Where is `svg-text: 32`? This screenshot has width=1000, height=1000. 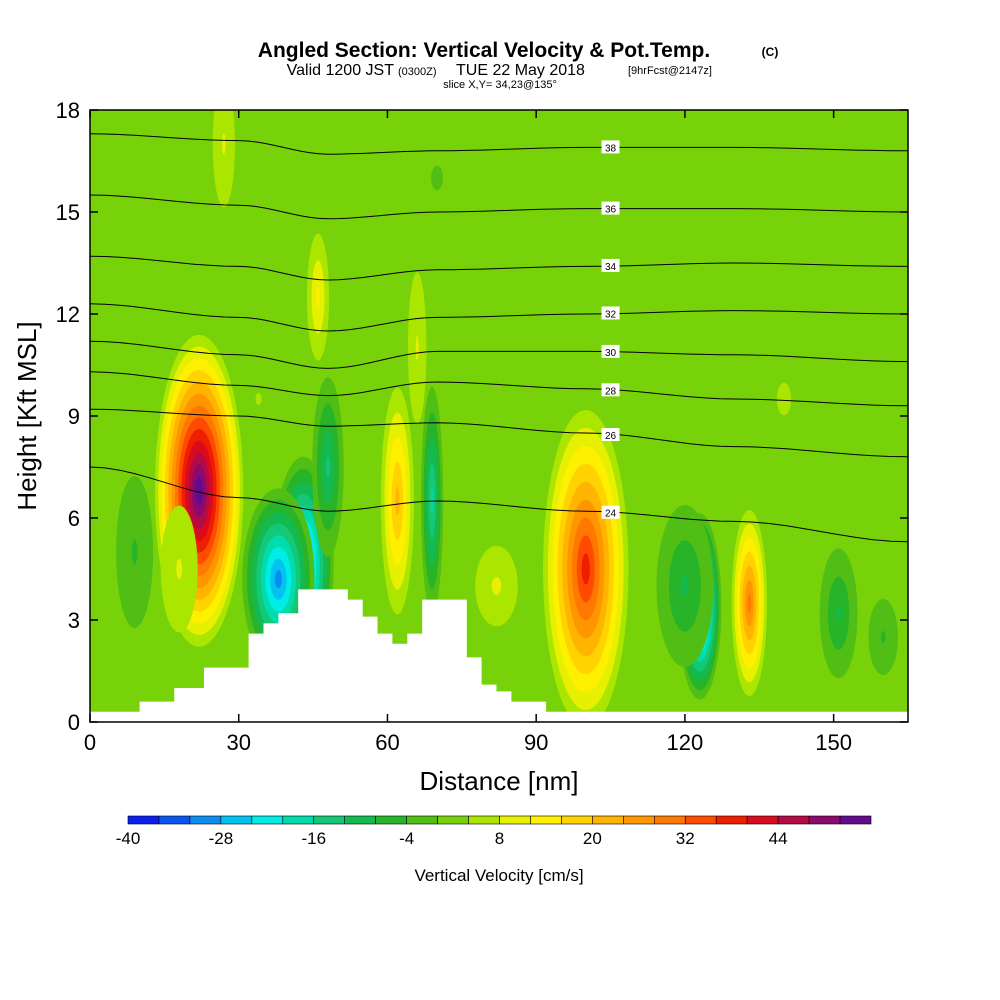
svg-text: 32 is located at coordinates (611, 314).